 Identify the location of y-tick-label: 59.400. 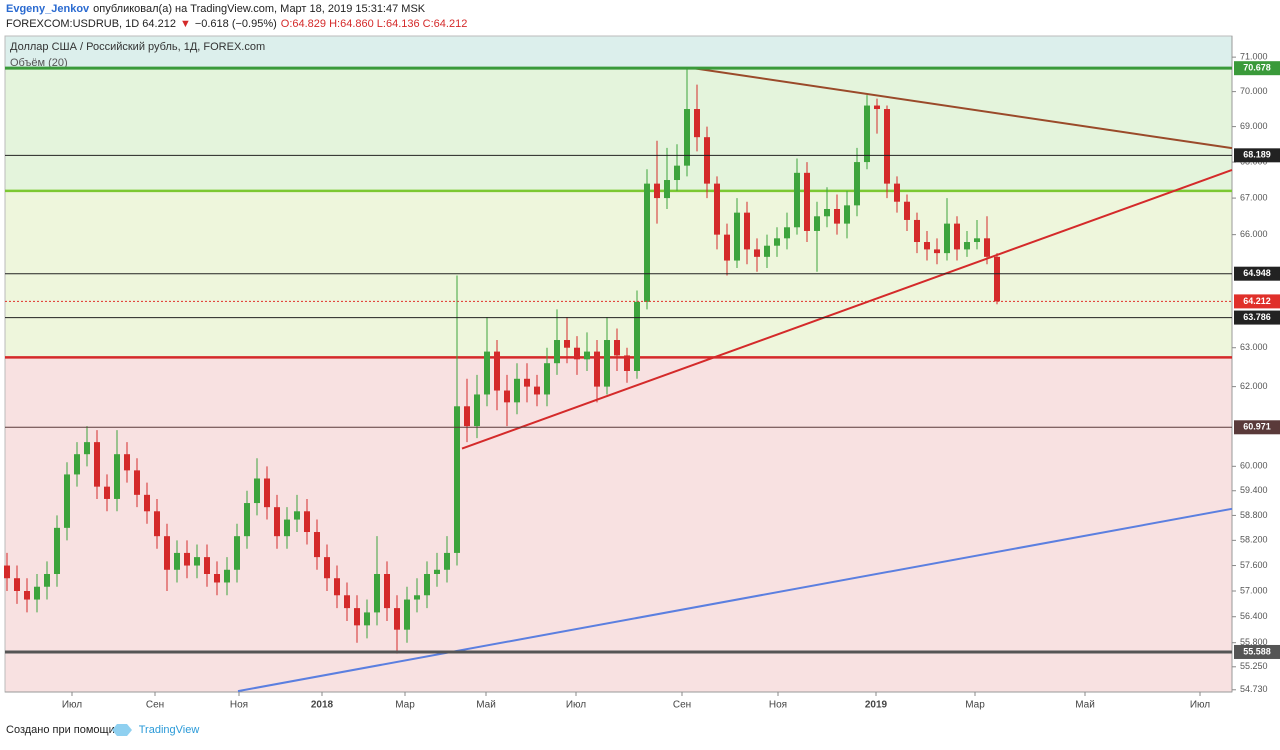
(1254, 490).